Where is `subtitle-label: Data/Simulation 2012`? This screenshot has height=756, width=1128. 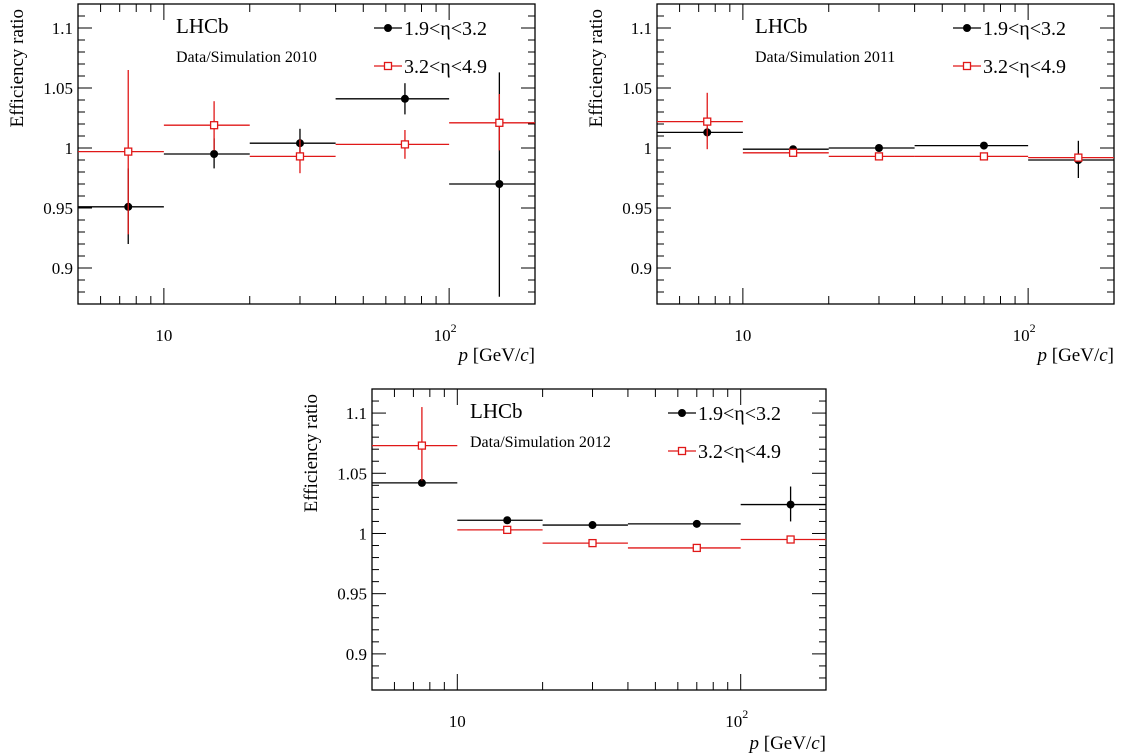
subtitle-label: Data/Simulation 2012 is located at coordinates (540, 442).